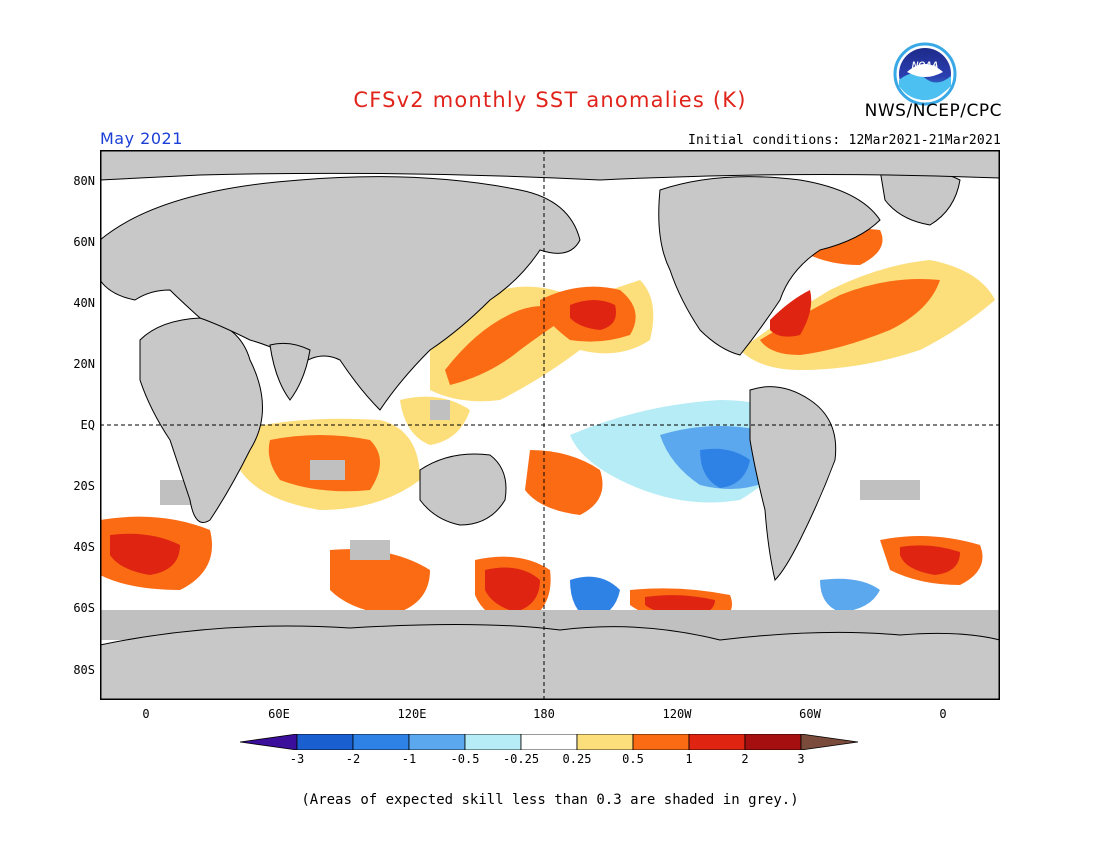 Image resolution: width=1100 pixels, height=850 pixels. What do you see at coordinates (141, 138) in the screenshot?
I see `valid-month-label: May 2021` at bounding box center [141, 138].